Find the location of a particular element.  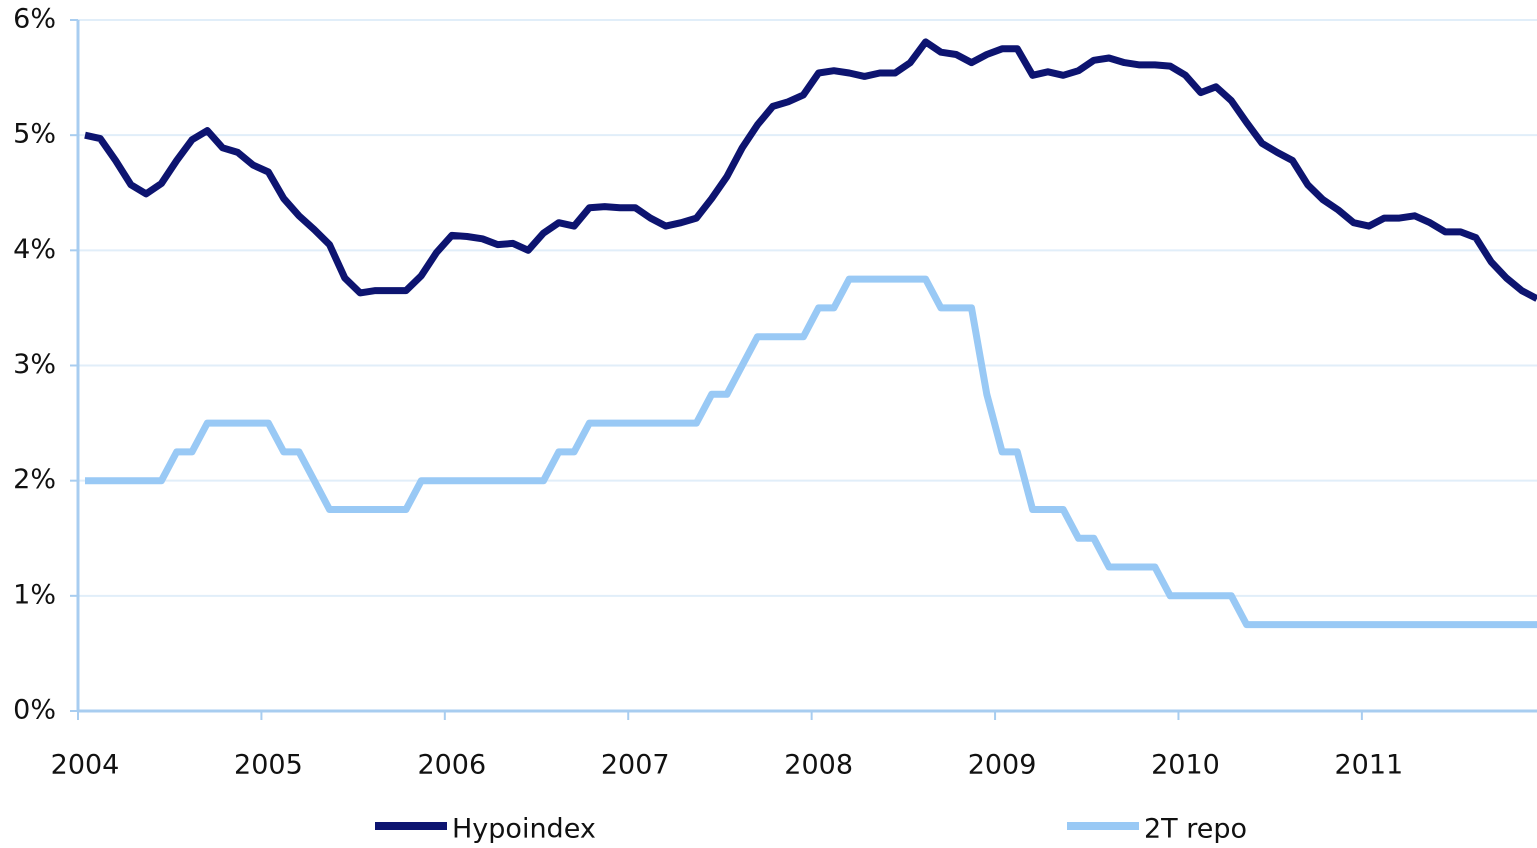

y-tick-label: 2% is located at coordinates (34, 479).